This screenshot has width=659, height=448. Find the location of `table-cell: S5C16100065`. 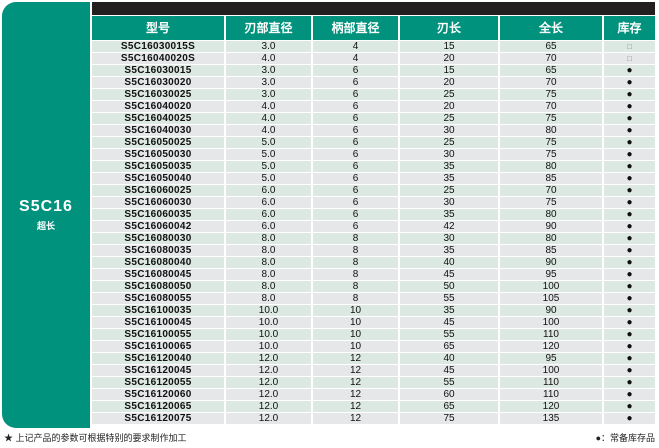

table-cell: S5C16100065 is located at coordinates (158, 346).